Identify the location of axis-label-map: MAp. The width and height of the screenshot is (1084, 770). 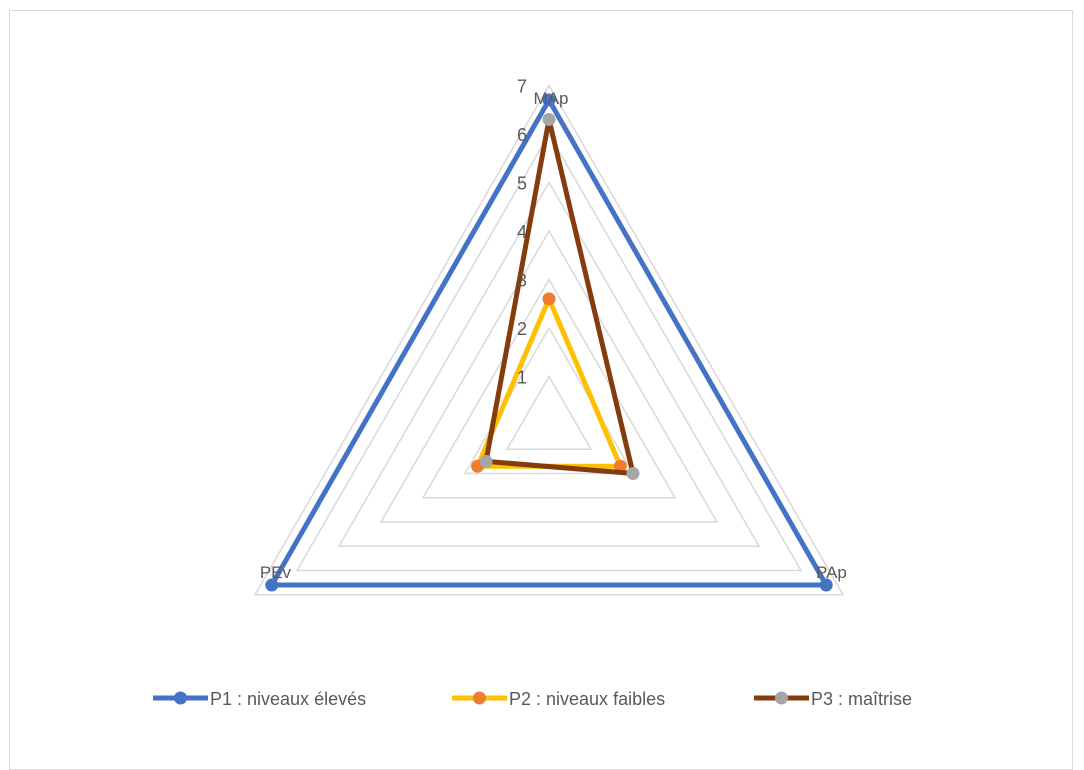
(551, 98).